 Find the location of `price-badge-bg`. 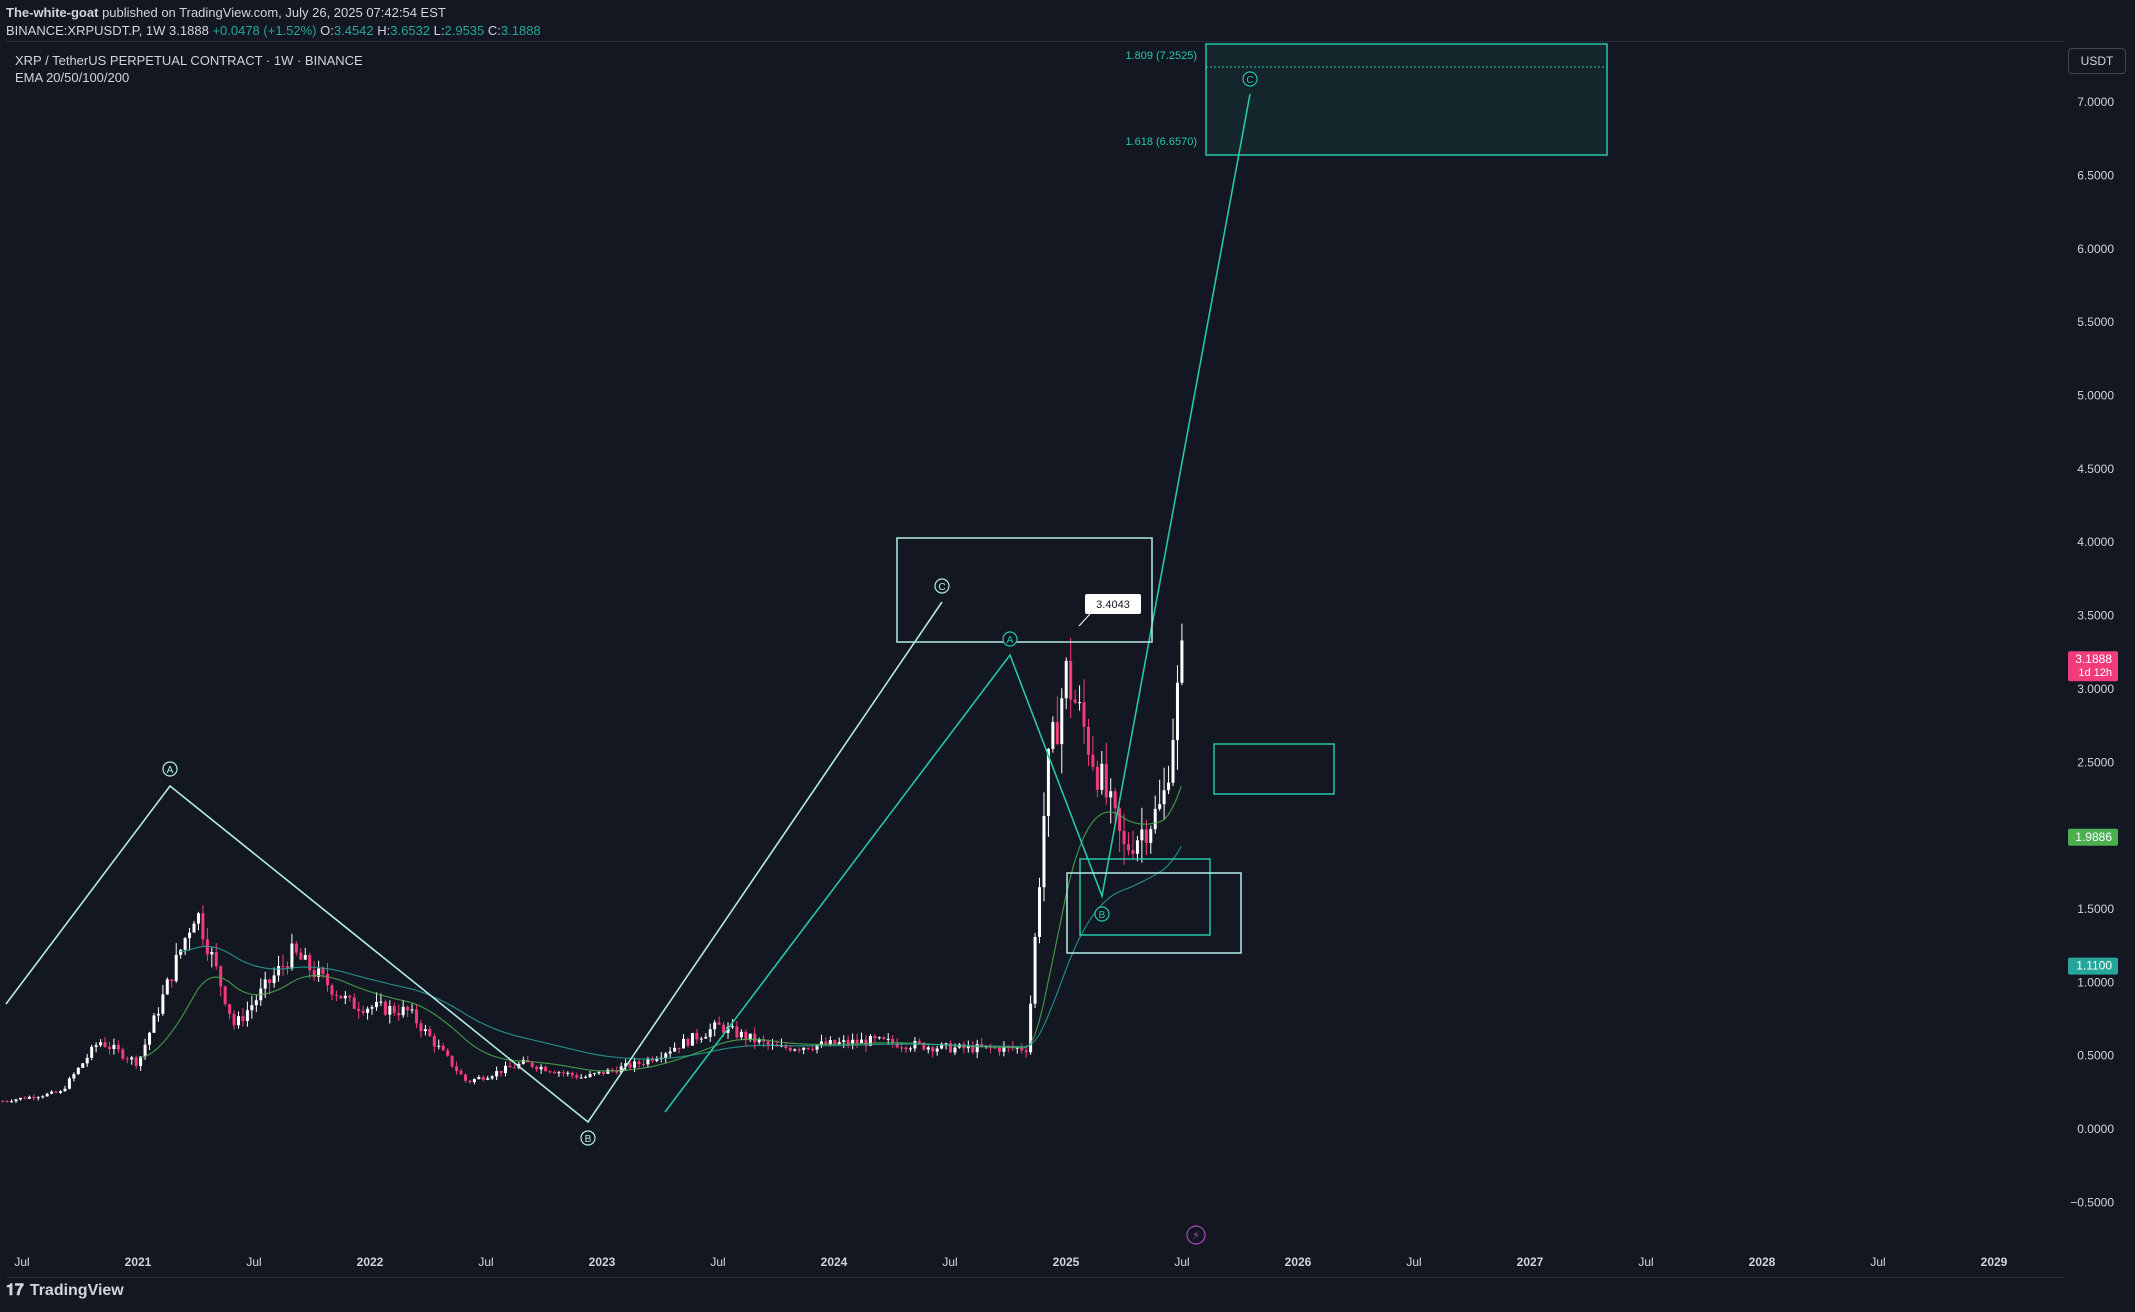

price-badge-bg is located at coordinates (2093, 837).